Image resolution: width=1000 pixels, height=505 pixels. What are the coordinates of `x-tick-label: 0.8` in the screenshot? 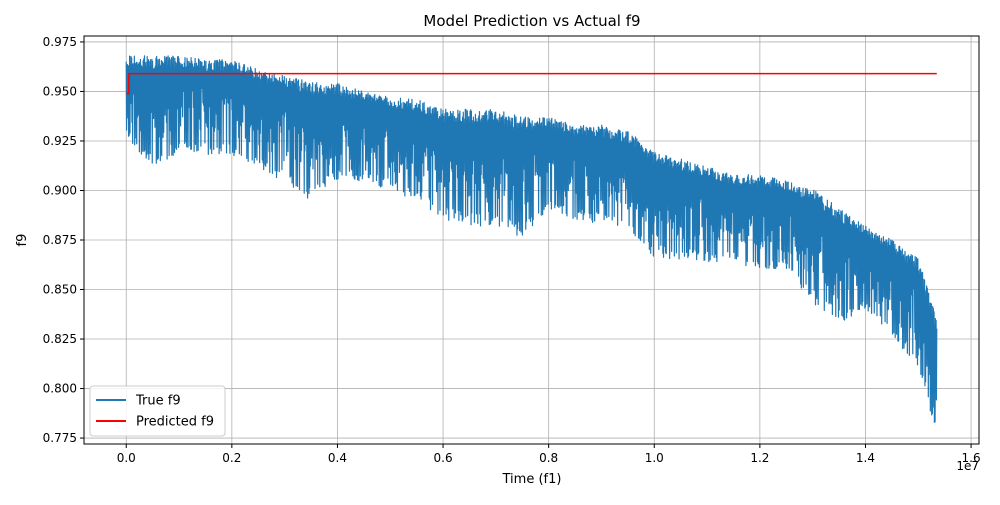 It's located at (548, 458).